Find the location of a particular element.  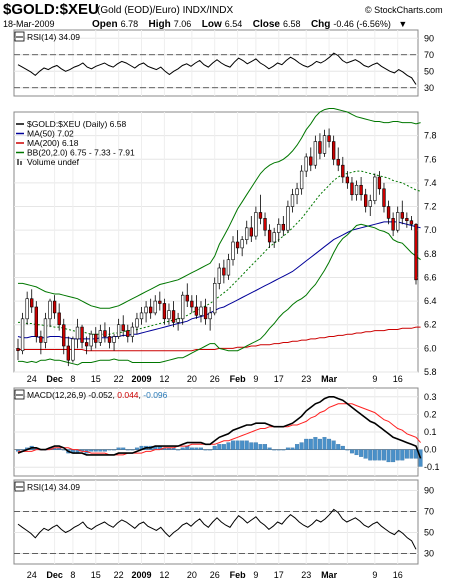

x-axis-label-bottom: 23 is located at coordinates (306, 575).